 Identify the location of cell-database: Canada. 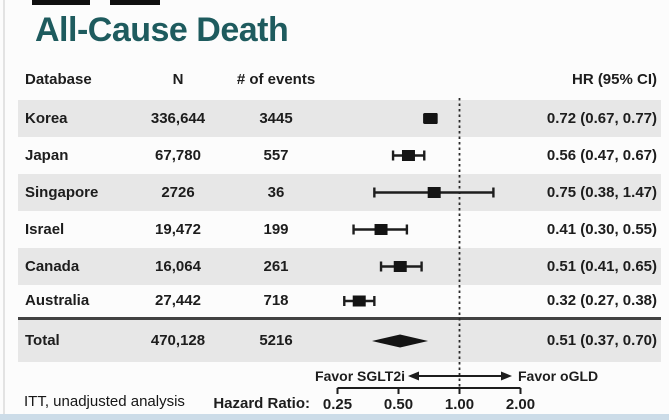
(52, 266).